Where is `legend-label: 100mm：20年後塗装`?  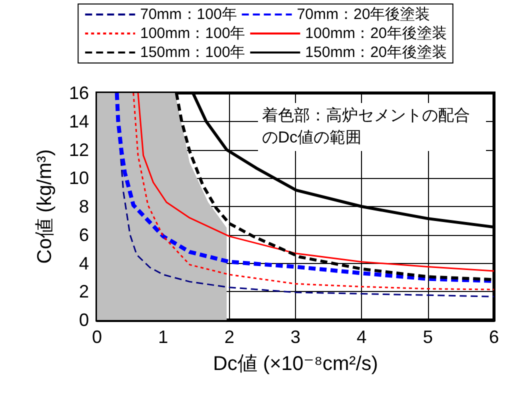
legend-label: 100mm：20年後塗装 is located at coordinates (376, 33).